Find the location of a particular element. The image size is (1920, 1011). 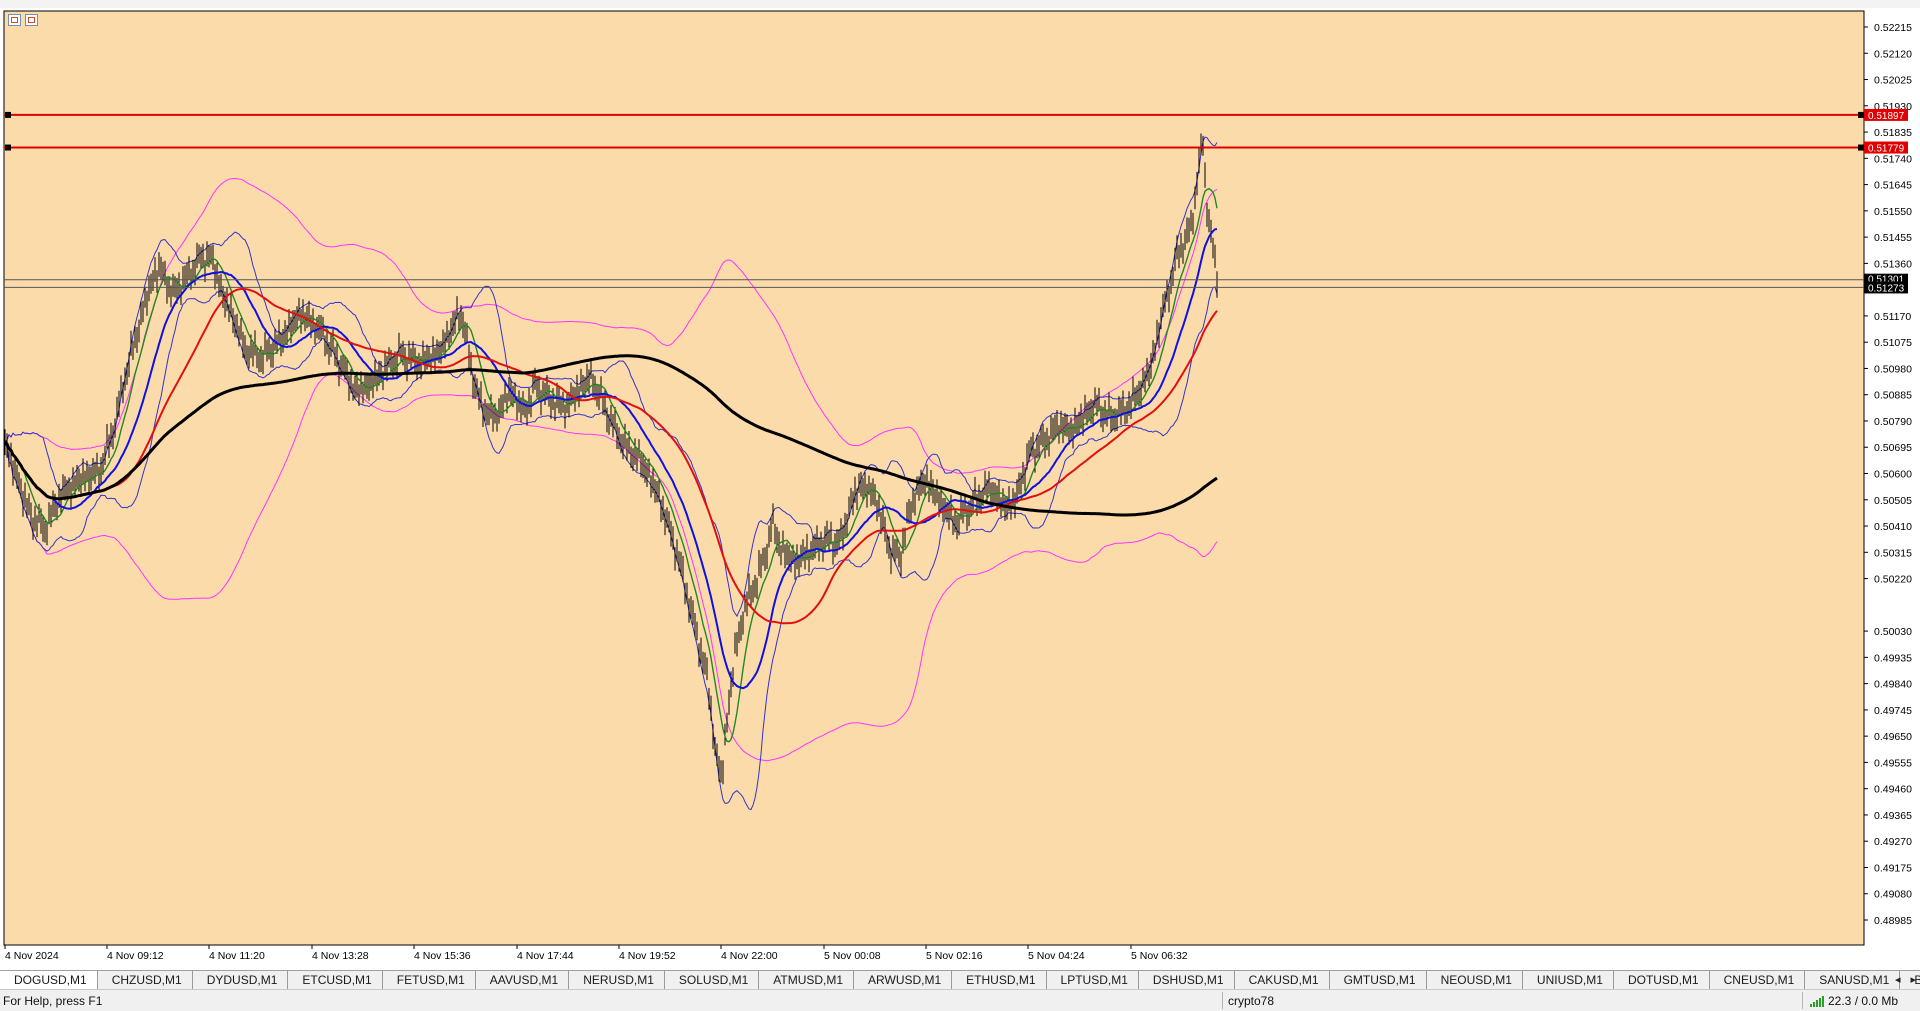

price-axis-label: 0.50030 is located at coordinates (1893, 632).